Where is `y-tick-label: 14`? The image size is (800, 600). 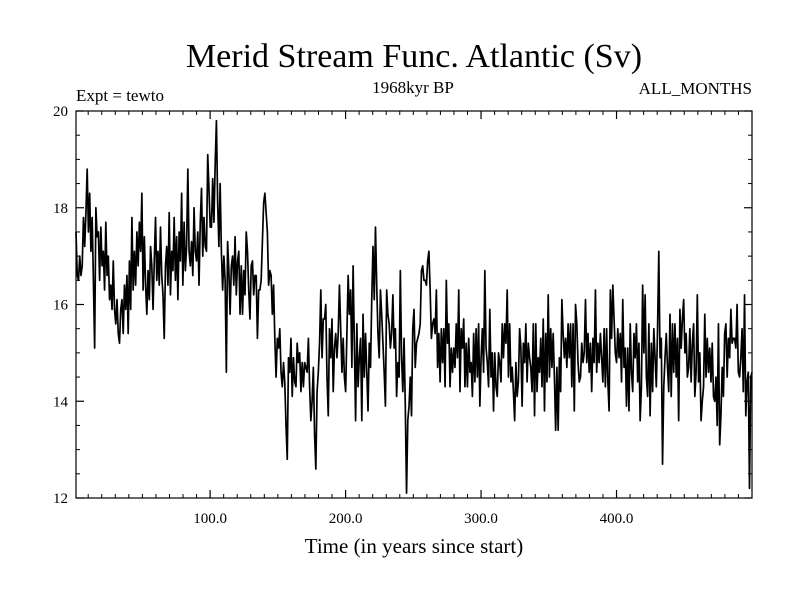
y-tick-label: 14 is located at coordinates (61, 402).